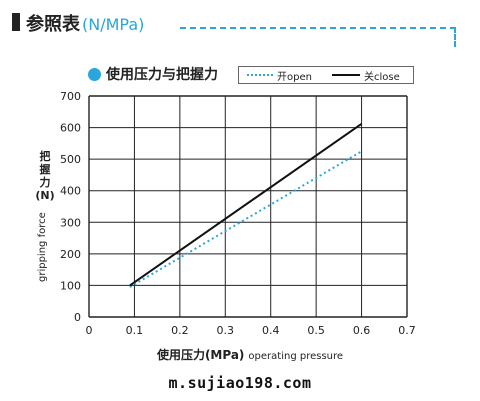 The width and height of the screenshot is (480, 401). Describe the element at coordinates (135, 330) in the screenshot. I see `x-tick-label: 0.1` at that location.